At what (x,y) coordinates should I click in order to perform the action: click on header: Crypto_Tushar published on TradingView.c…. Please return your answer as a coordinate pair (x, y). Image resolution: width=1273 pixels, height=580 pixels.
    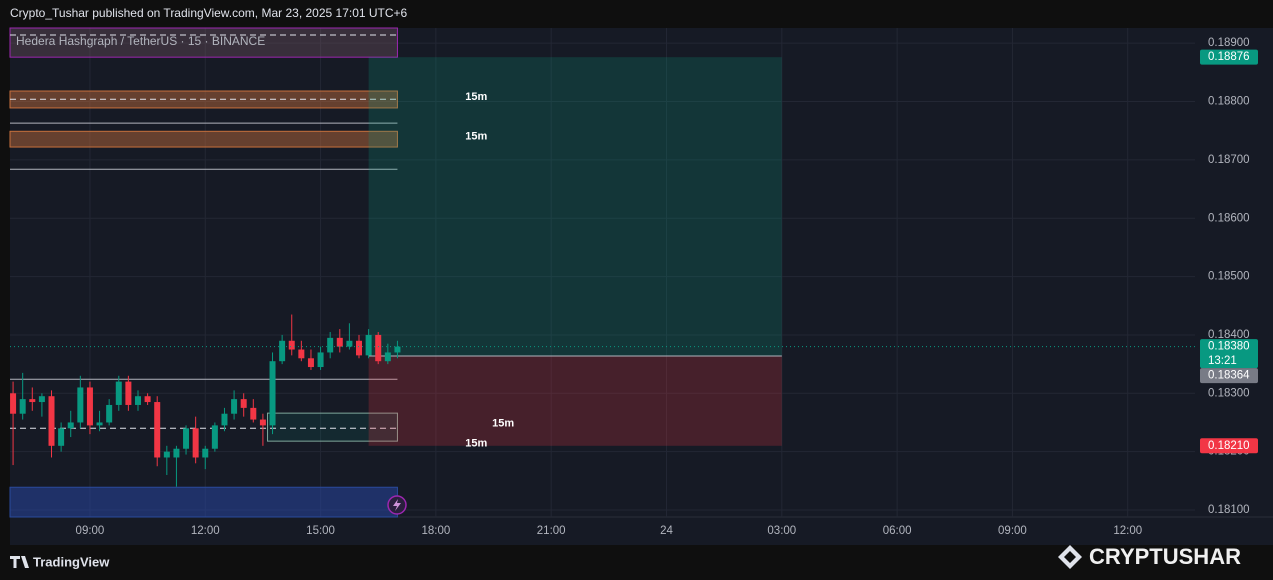
    Looking at the image, I should click on (209, 13).